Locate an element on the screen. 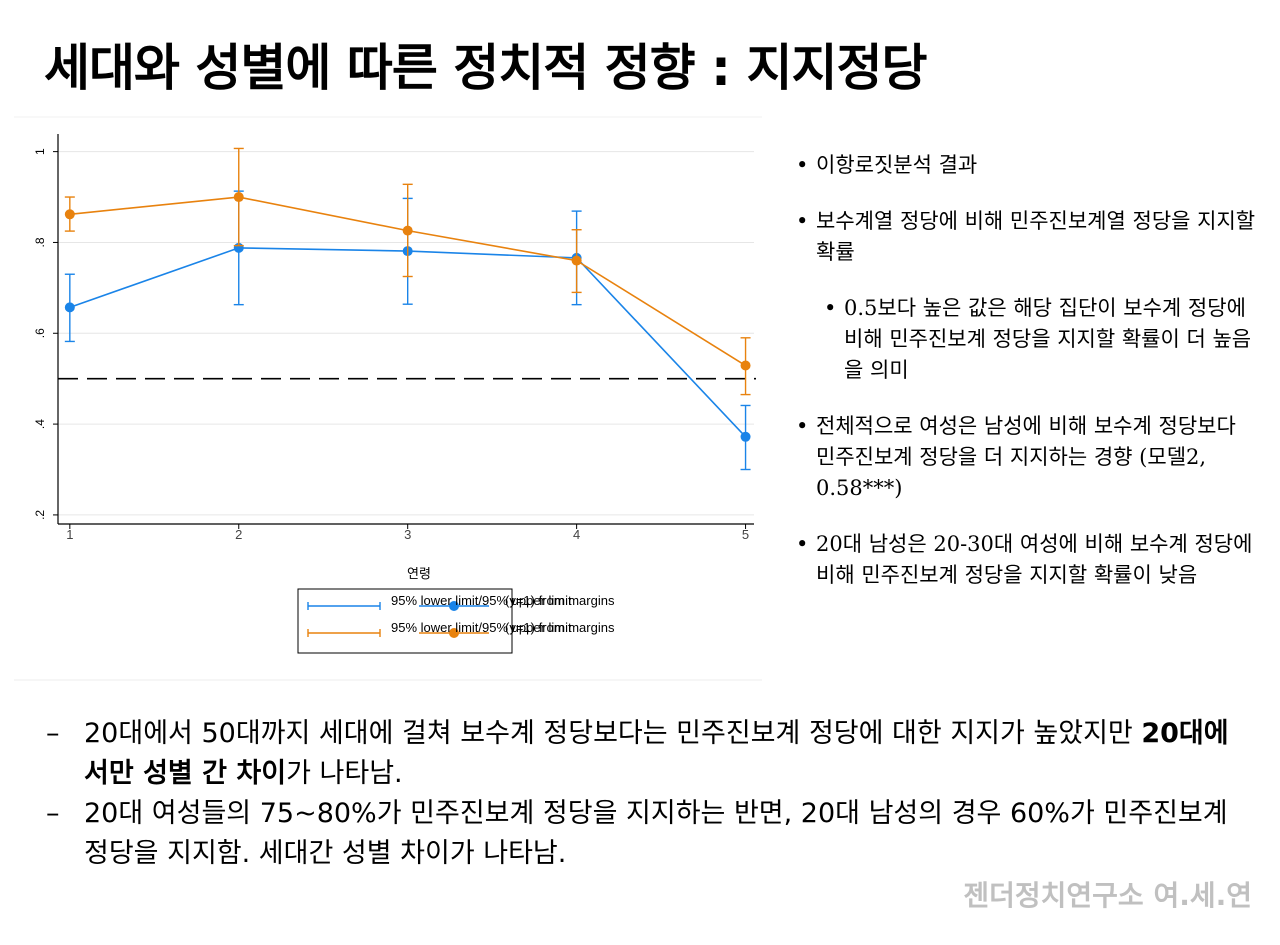 Image resolution: width=1280 pixels, height=945 pixels. legend-box is located at coordinates (405, 621).